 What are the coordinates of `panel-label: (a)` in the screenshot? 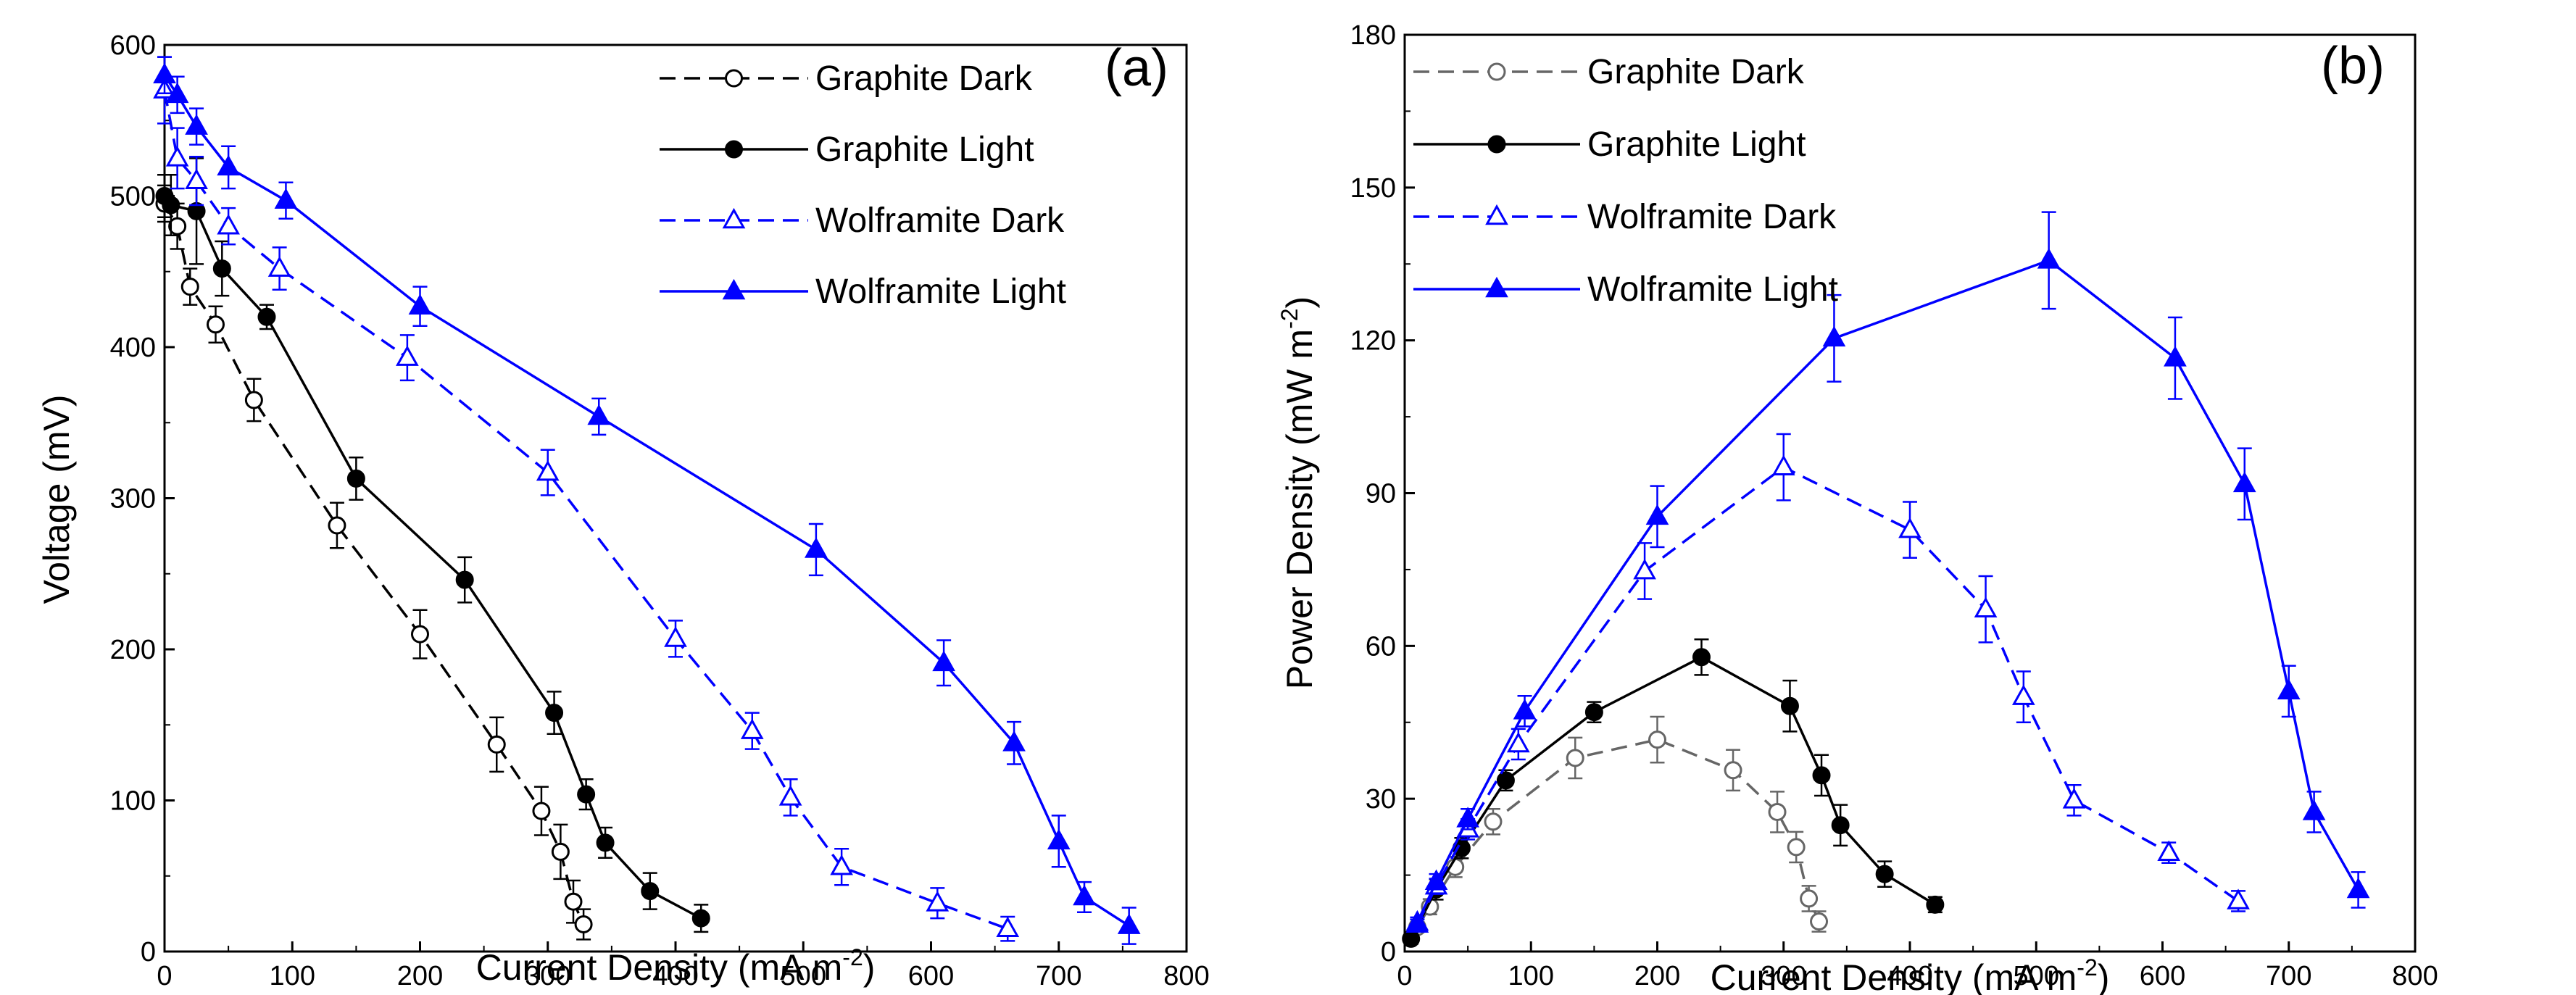 It's located at (1136, 68).